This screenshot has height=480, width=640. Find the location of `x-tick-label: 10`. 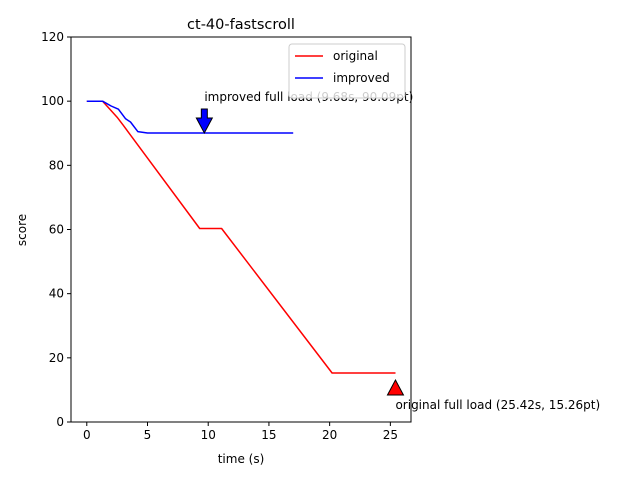

x-tick-label: 10 is located at coordinates (208, 435).